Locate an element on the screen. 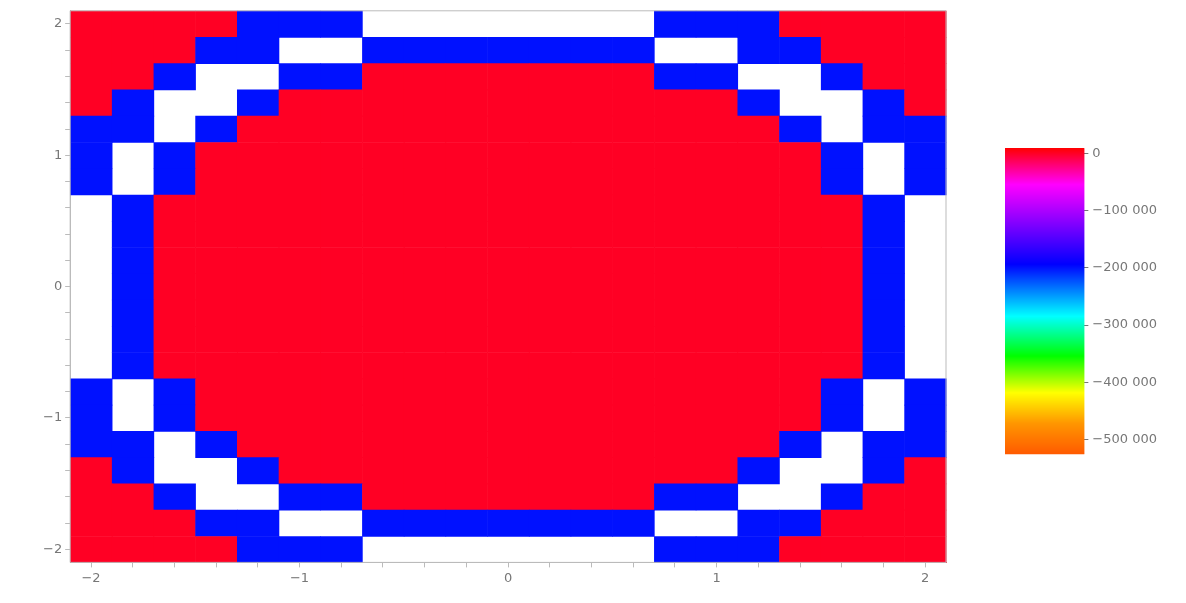 This screenshot has height=603, width=1186. y-tick-label: −2 is located at coordinates (52, 548).